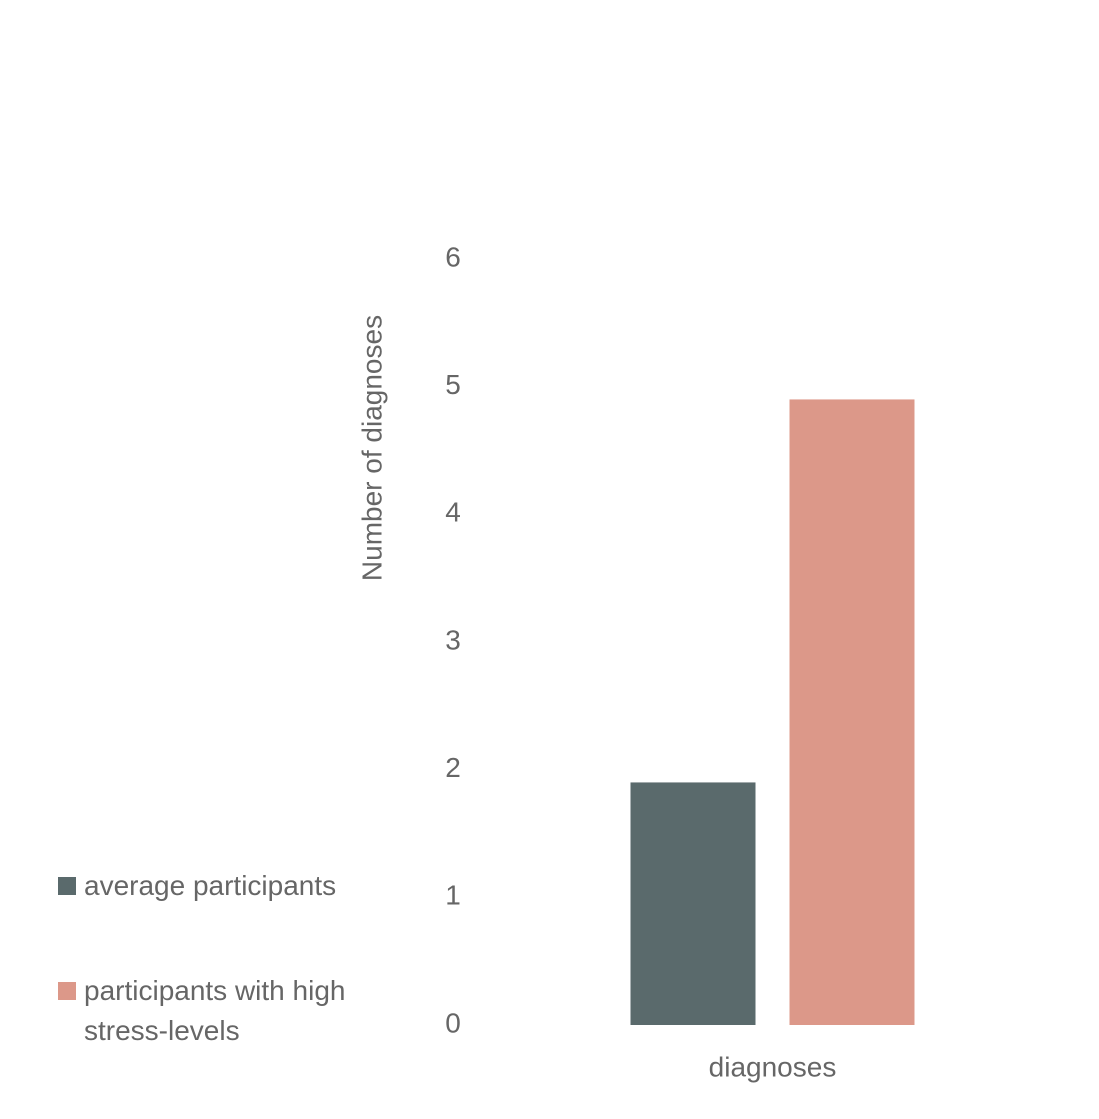 The width and height of the screenshot is (1099, 1119). I want to click on legend-item: average participants, so click(231, 886).